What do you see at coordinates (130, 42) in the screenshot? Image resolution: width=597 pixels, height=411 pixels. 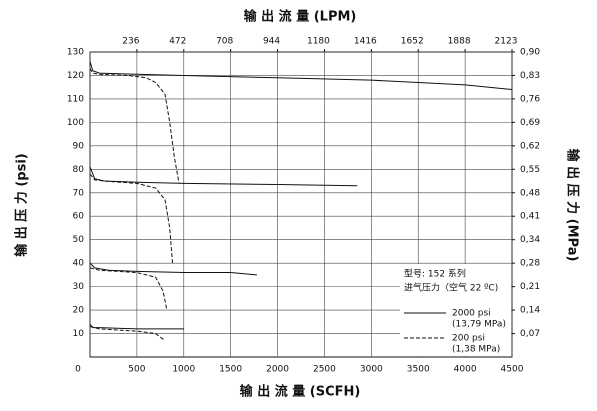 I see `x2-tick-label: 236` at bounding box center [130, 42].